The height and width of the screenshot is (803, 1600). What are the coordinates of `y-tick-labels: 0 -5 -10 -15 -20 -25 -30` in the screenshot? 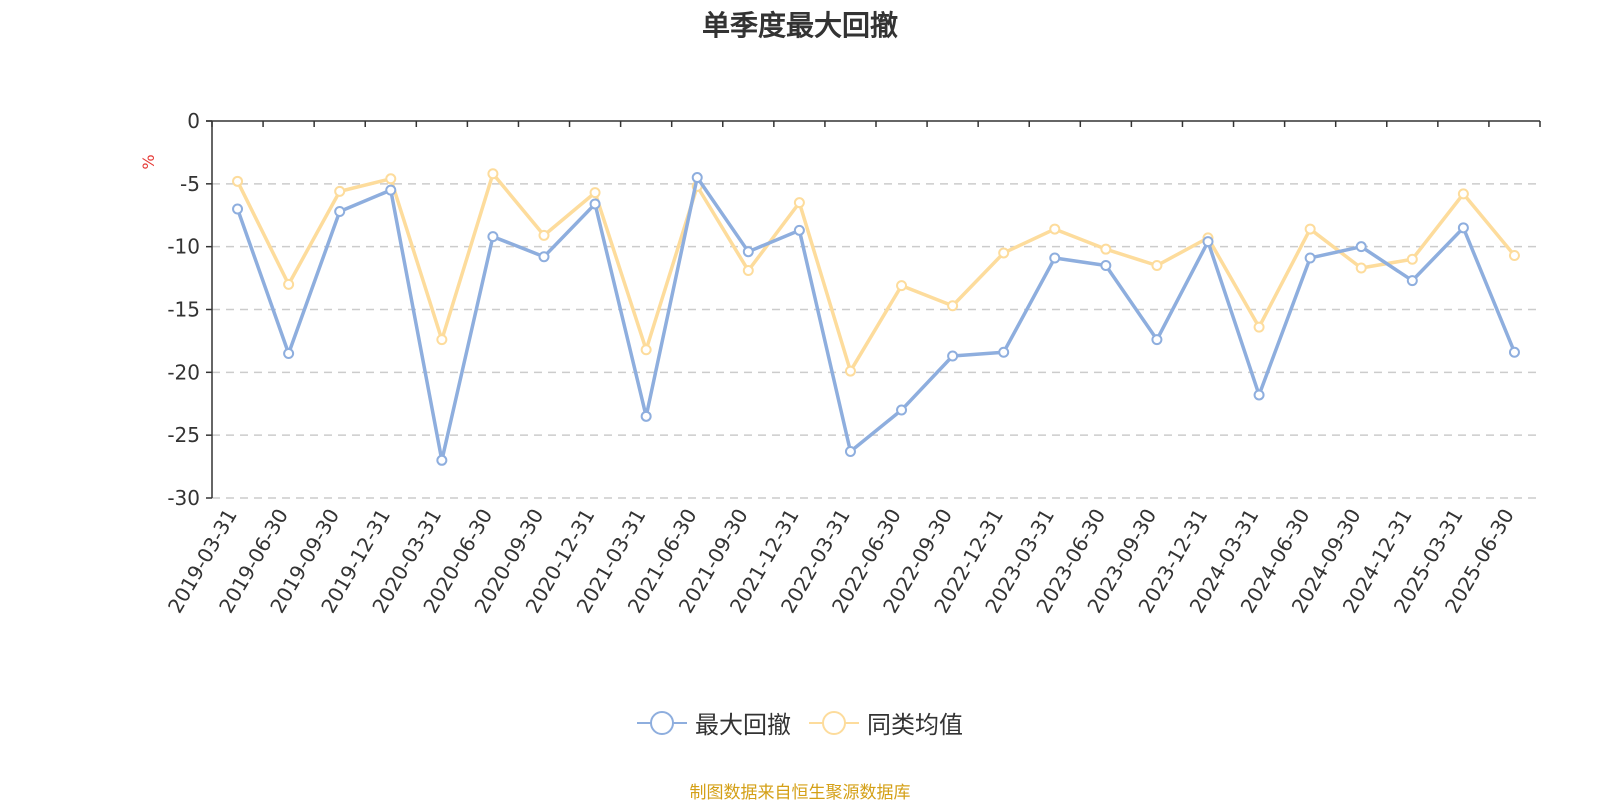 It's located at (183, 309).